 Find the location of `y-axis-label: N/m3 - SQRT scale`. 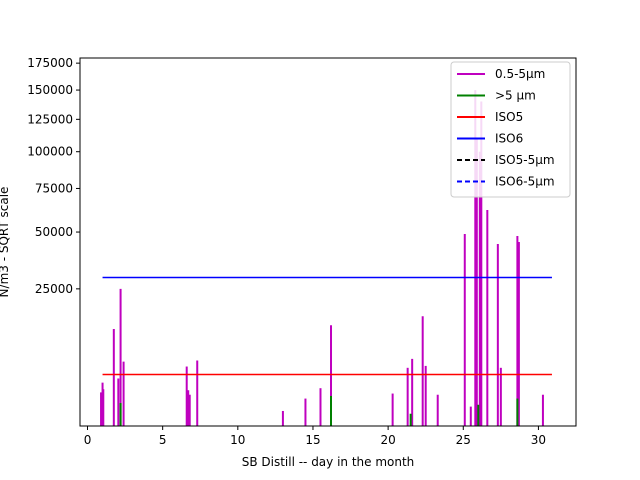

y-axis-label: N/m3 - SQRT scale is located at coordinates (5, 242).